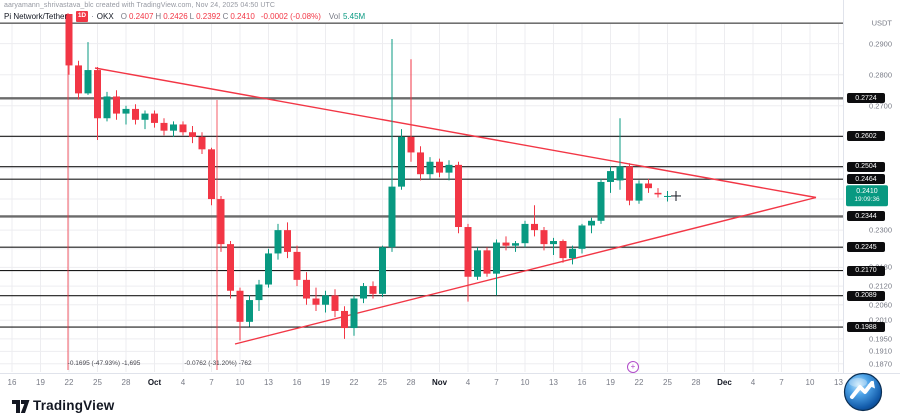  Describe the element at coordinates (218, 363) in the screenshot. I see `measure-annotation-2: -0.0762 (-31.20%) -762` at that location.